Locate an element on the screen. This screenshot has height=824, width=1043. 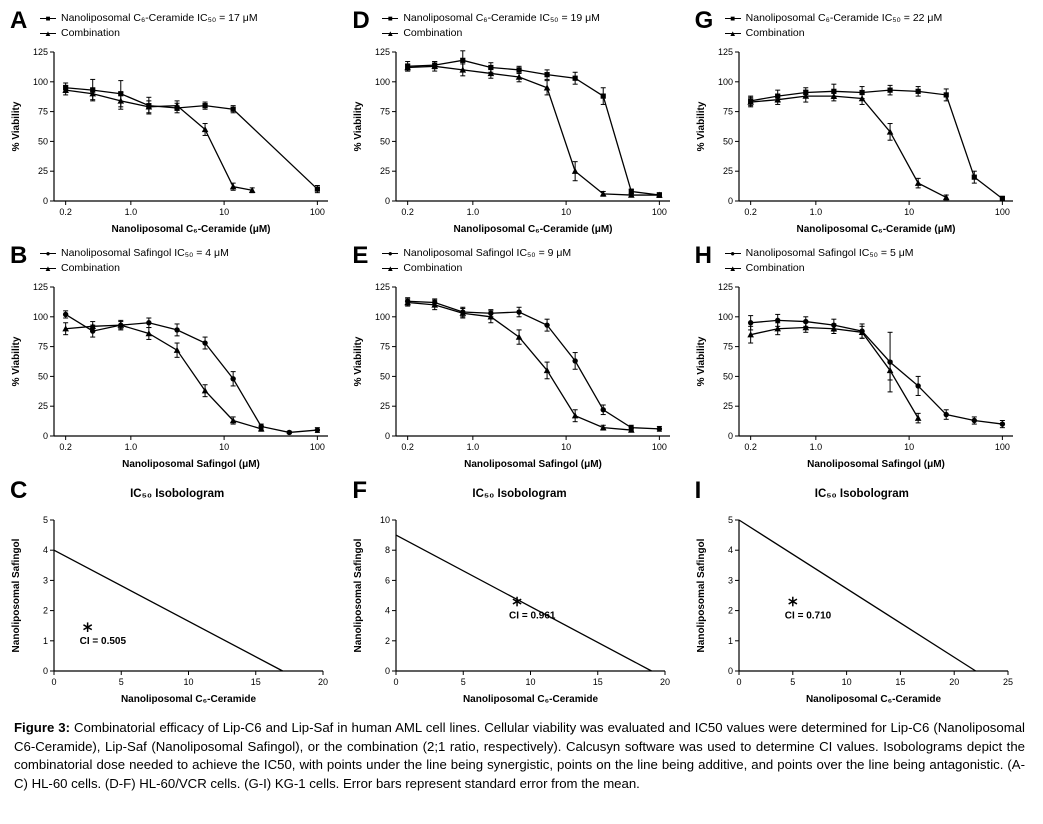
isobole-line is located at coordinates (857, 595).